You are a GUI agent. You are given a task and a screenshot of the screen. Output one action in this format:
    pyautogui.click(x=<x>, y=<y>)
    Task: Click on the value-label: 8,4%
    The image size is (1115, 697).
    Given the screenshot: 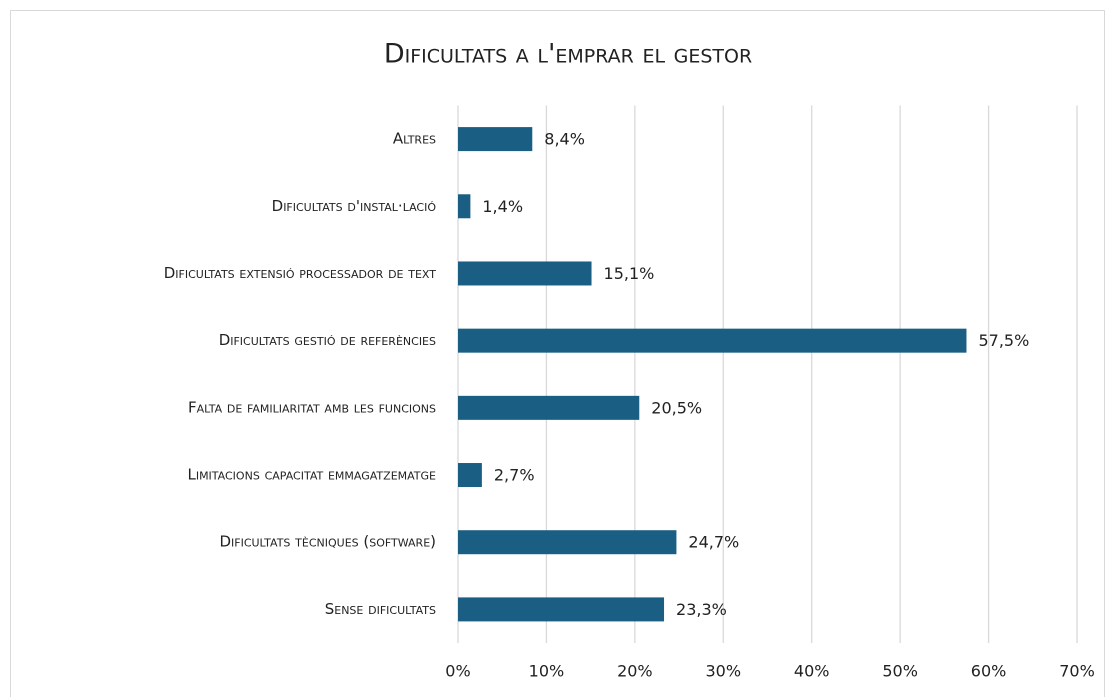 What is the action you would take?
    pyautogui.click(x=564, y=139)
    